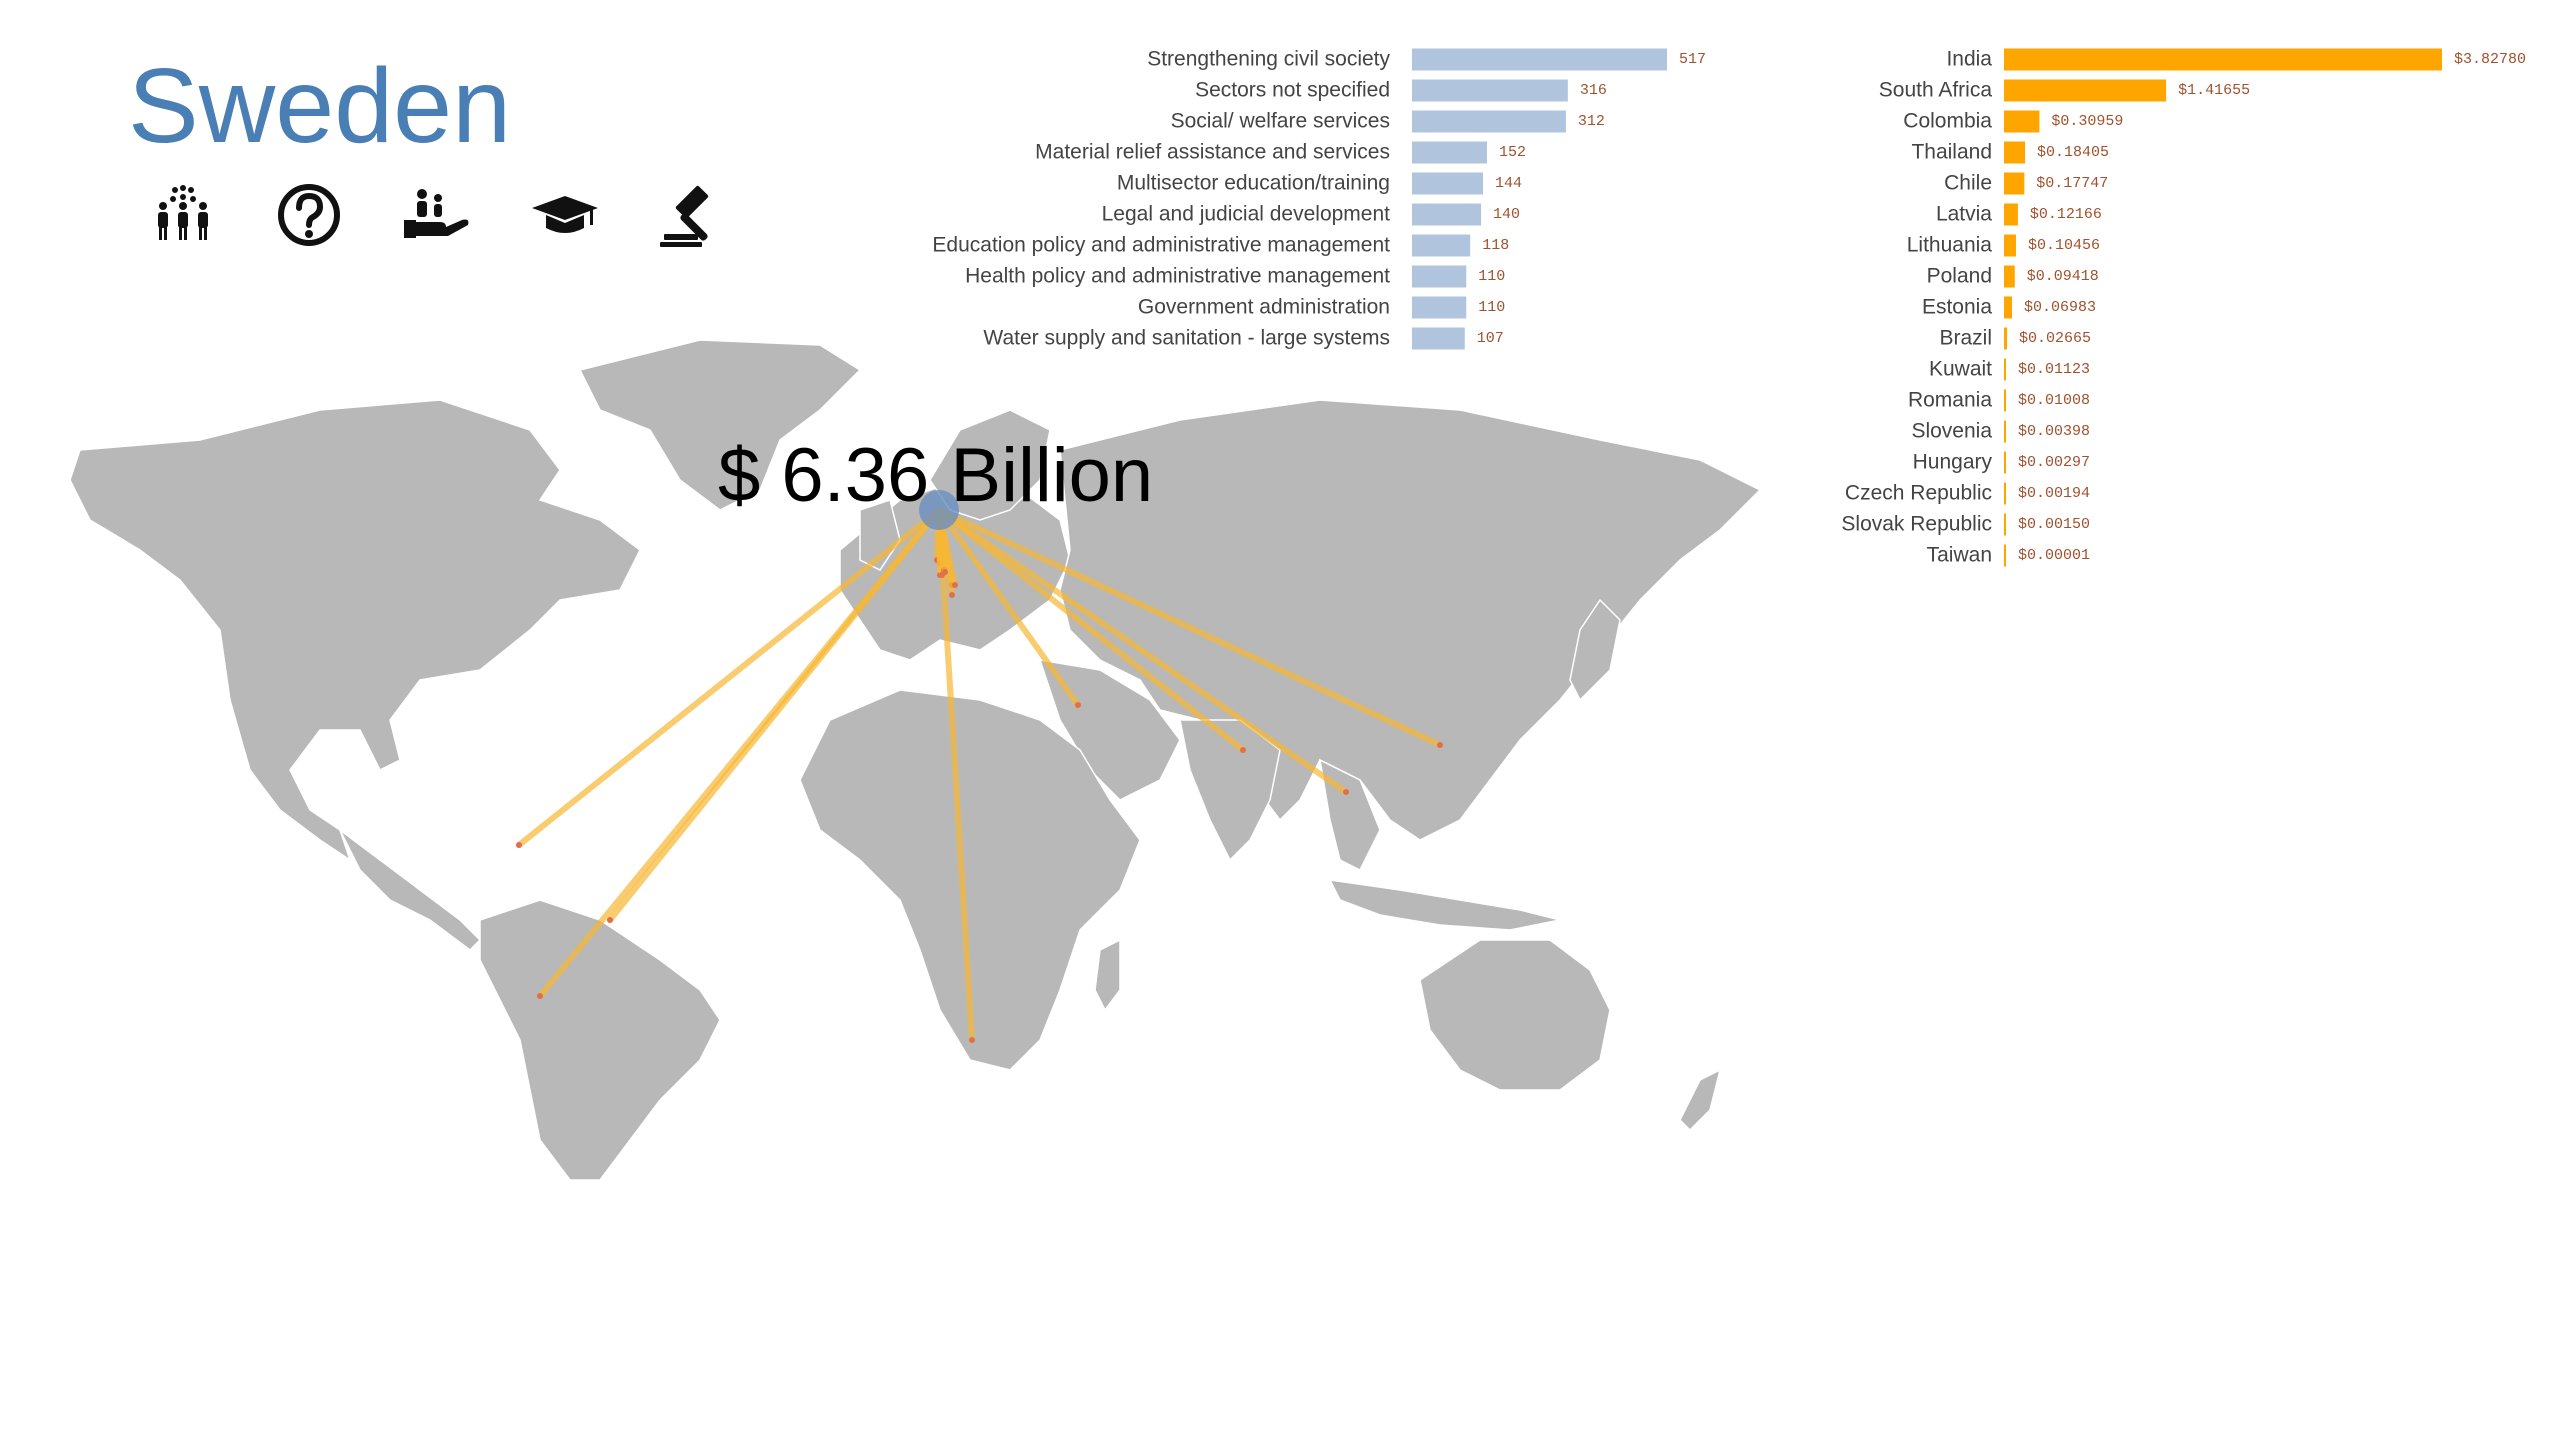  I want to click on africa, so click(970, 880).